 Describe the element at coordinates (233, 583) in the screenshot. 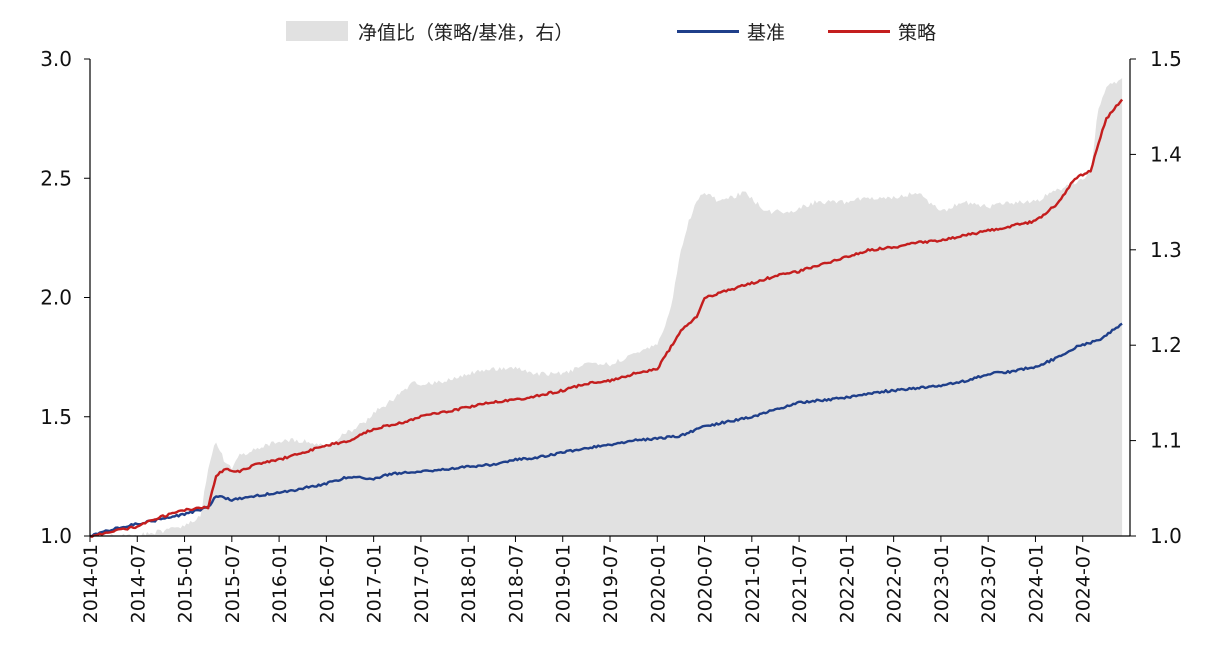

I see `x-tick-label: 2015-07` at that location.